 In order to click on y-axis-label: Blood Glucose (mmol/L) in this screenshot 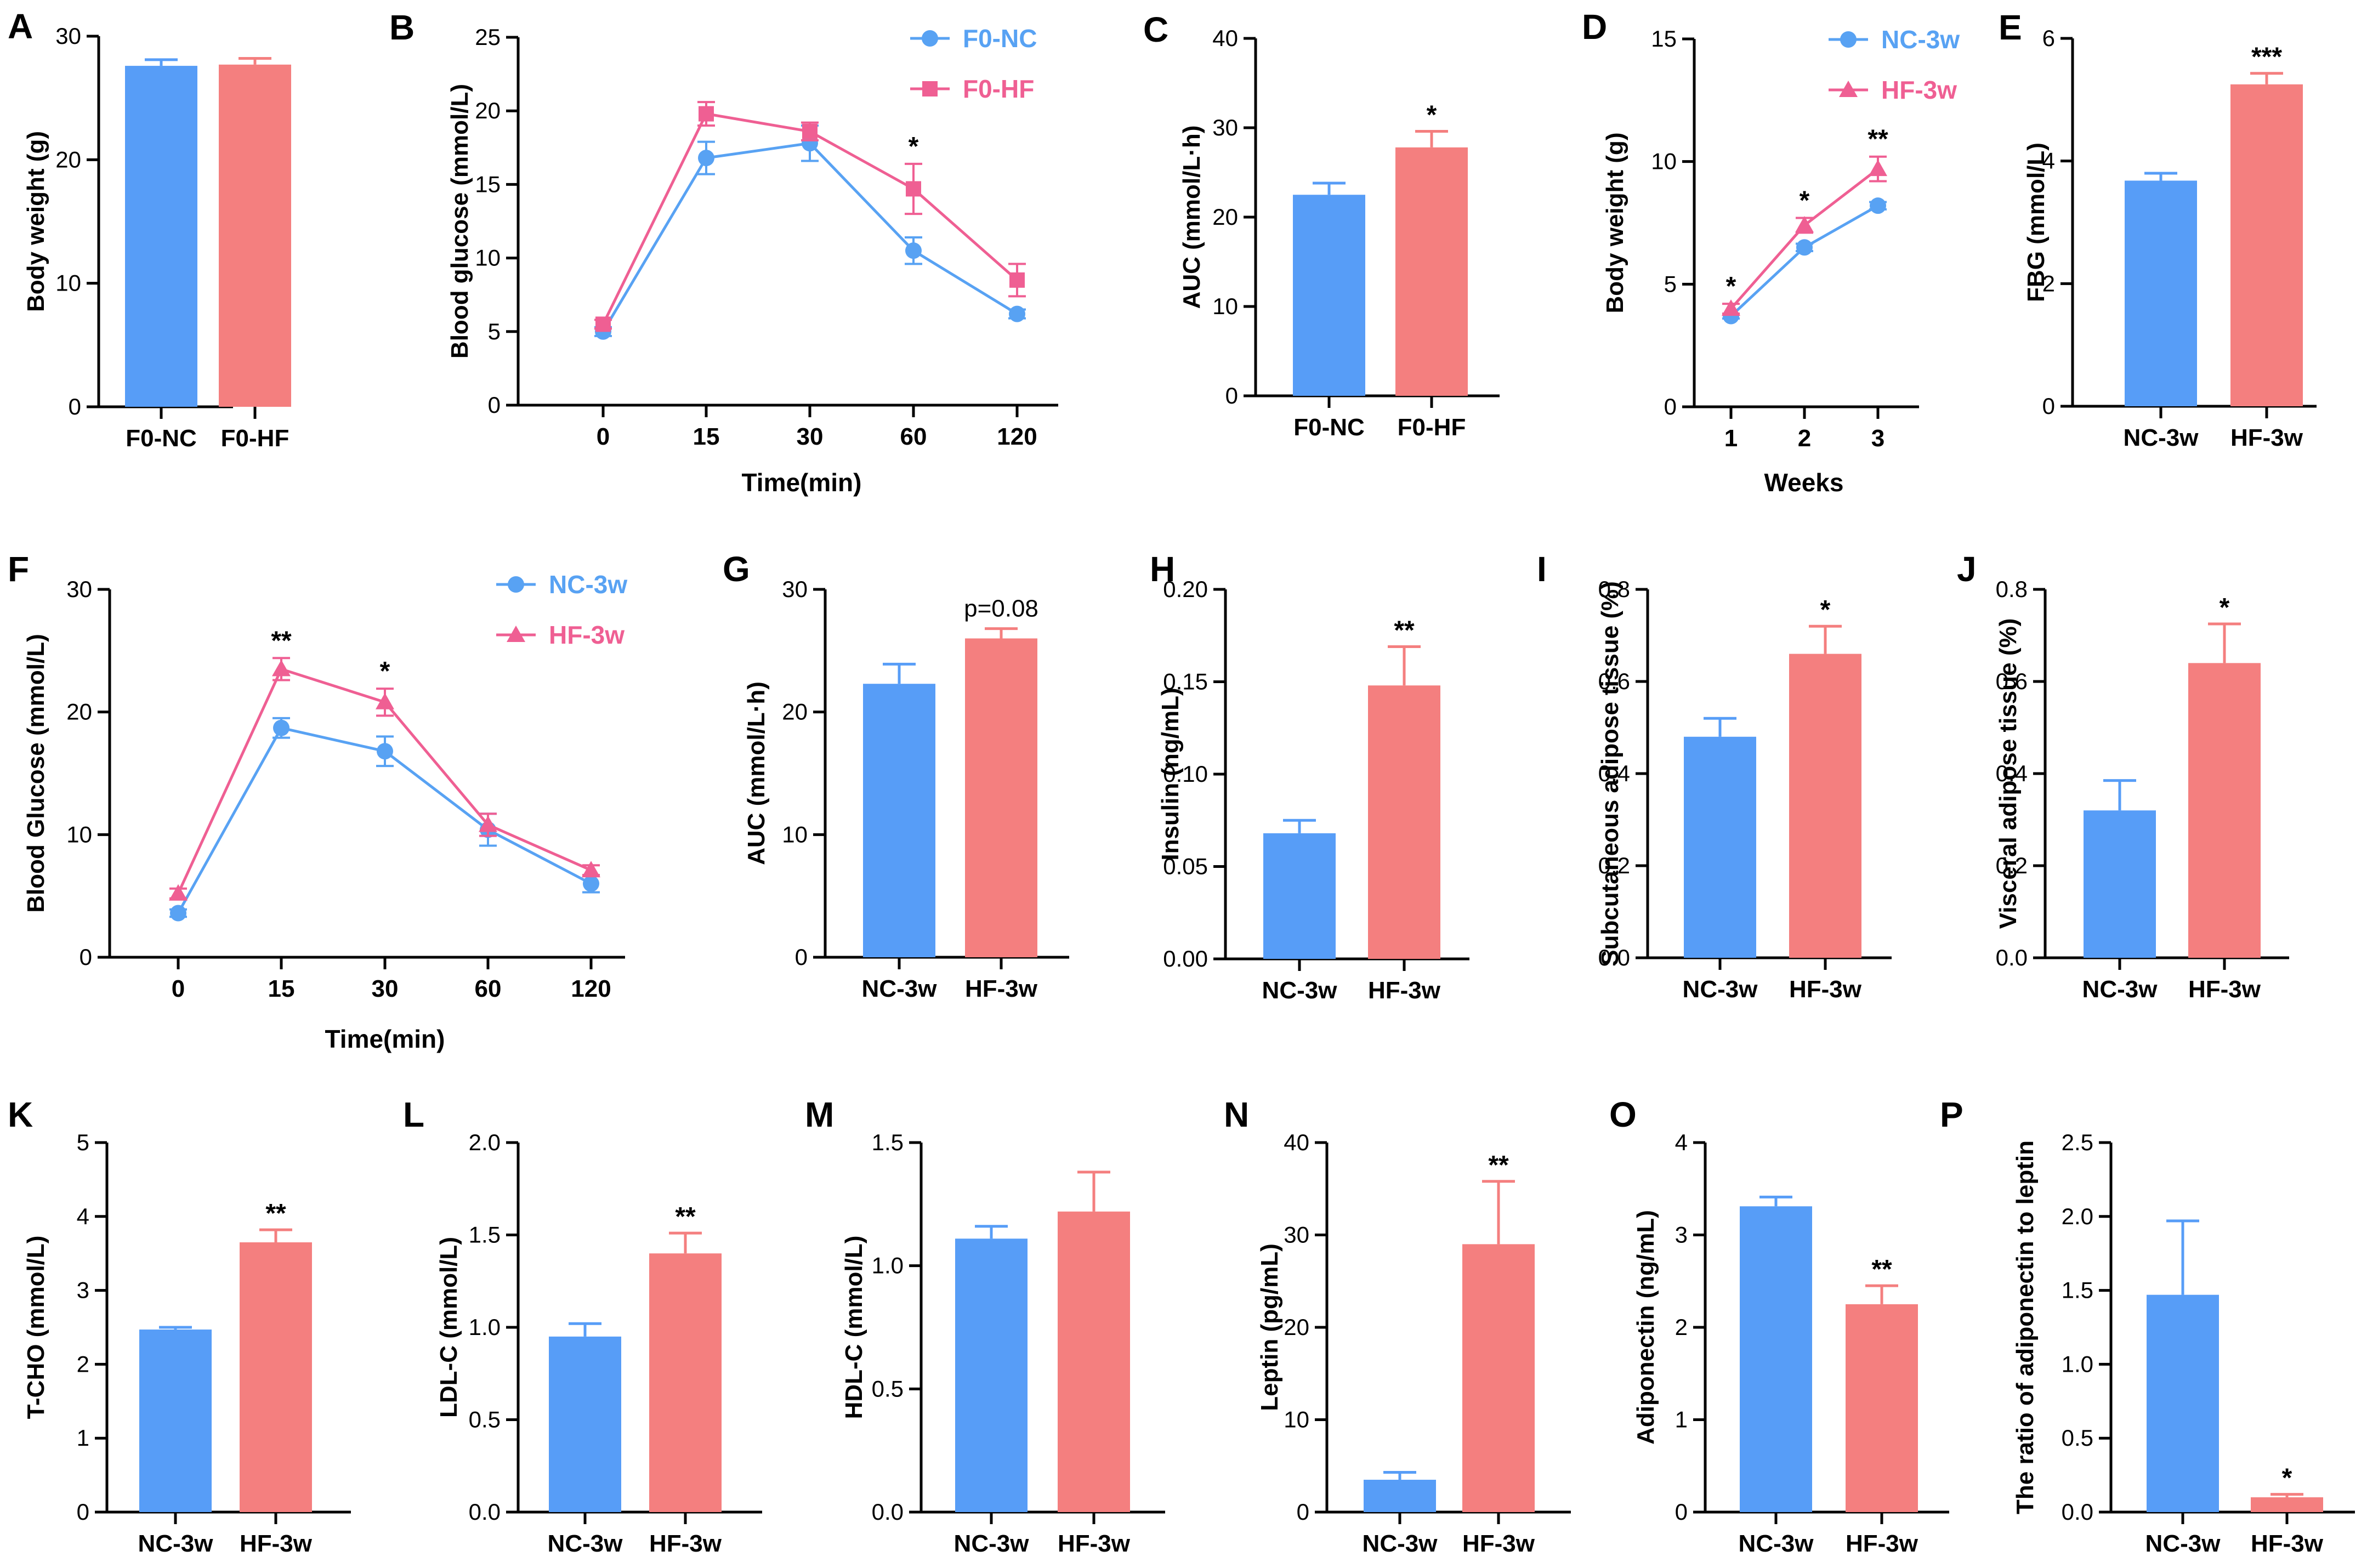, I will do `click(35, 773)`.